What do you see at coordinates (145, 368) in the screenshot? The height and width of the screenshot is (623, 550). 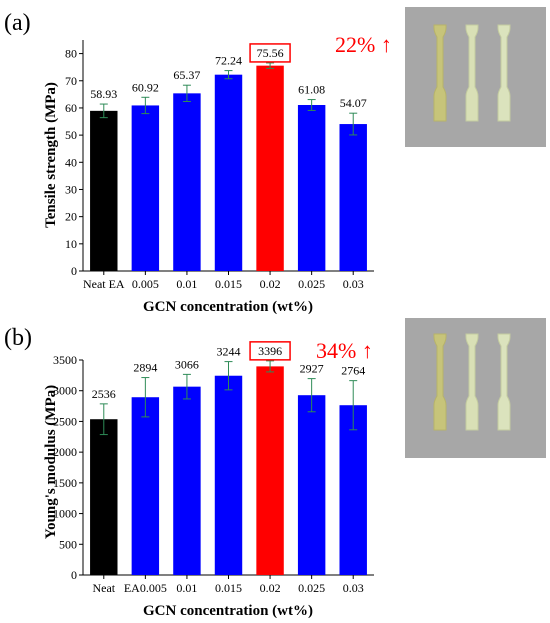 I see `chart-b-value-label: 2894` at bounding box center [145, 368].